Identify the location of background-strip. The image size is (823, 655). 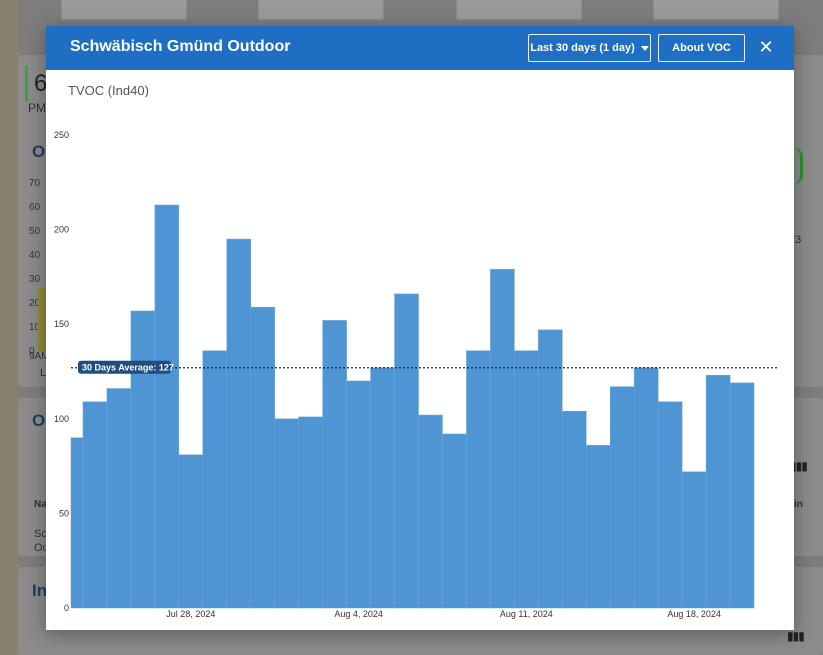
(9, 327).